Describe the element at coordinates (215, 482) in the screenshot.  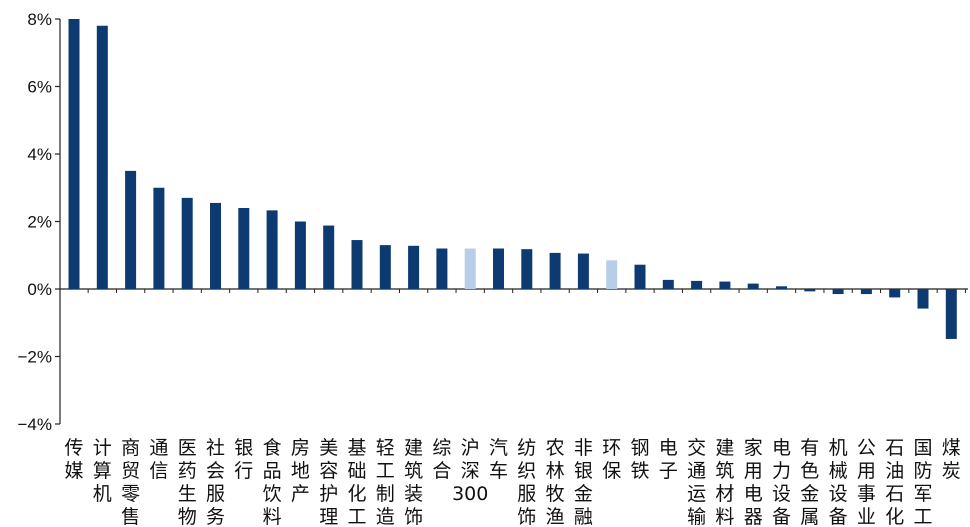
I see `category-label: 社会服务` at that location.